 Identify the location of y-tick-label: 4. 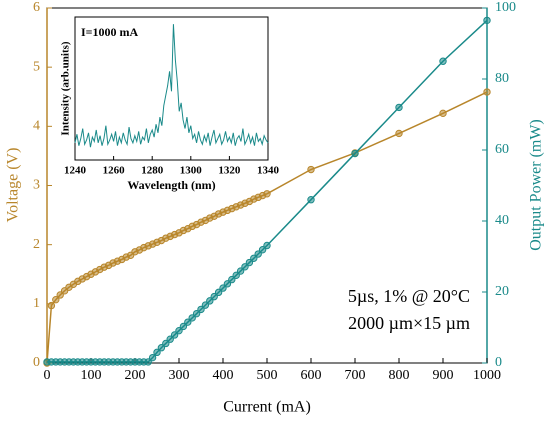
(36, 126).